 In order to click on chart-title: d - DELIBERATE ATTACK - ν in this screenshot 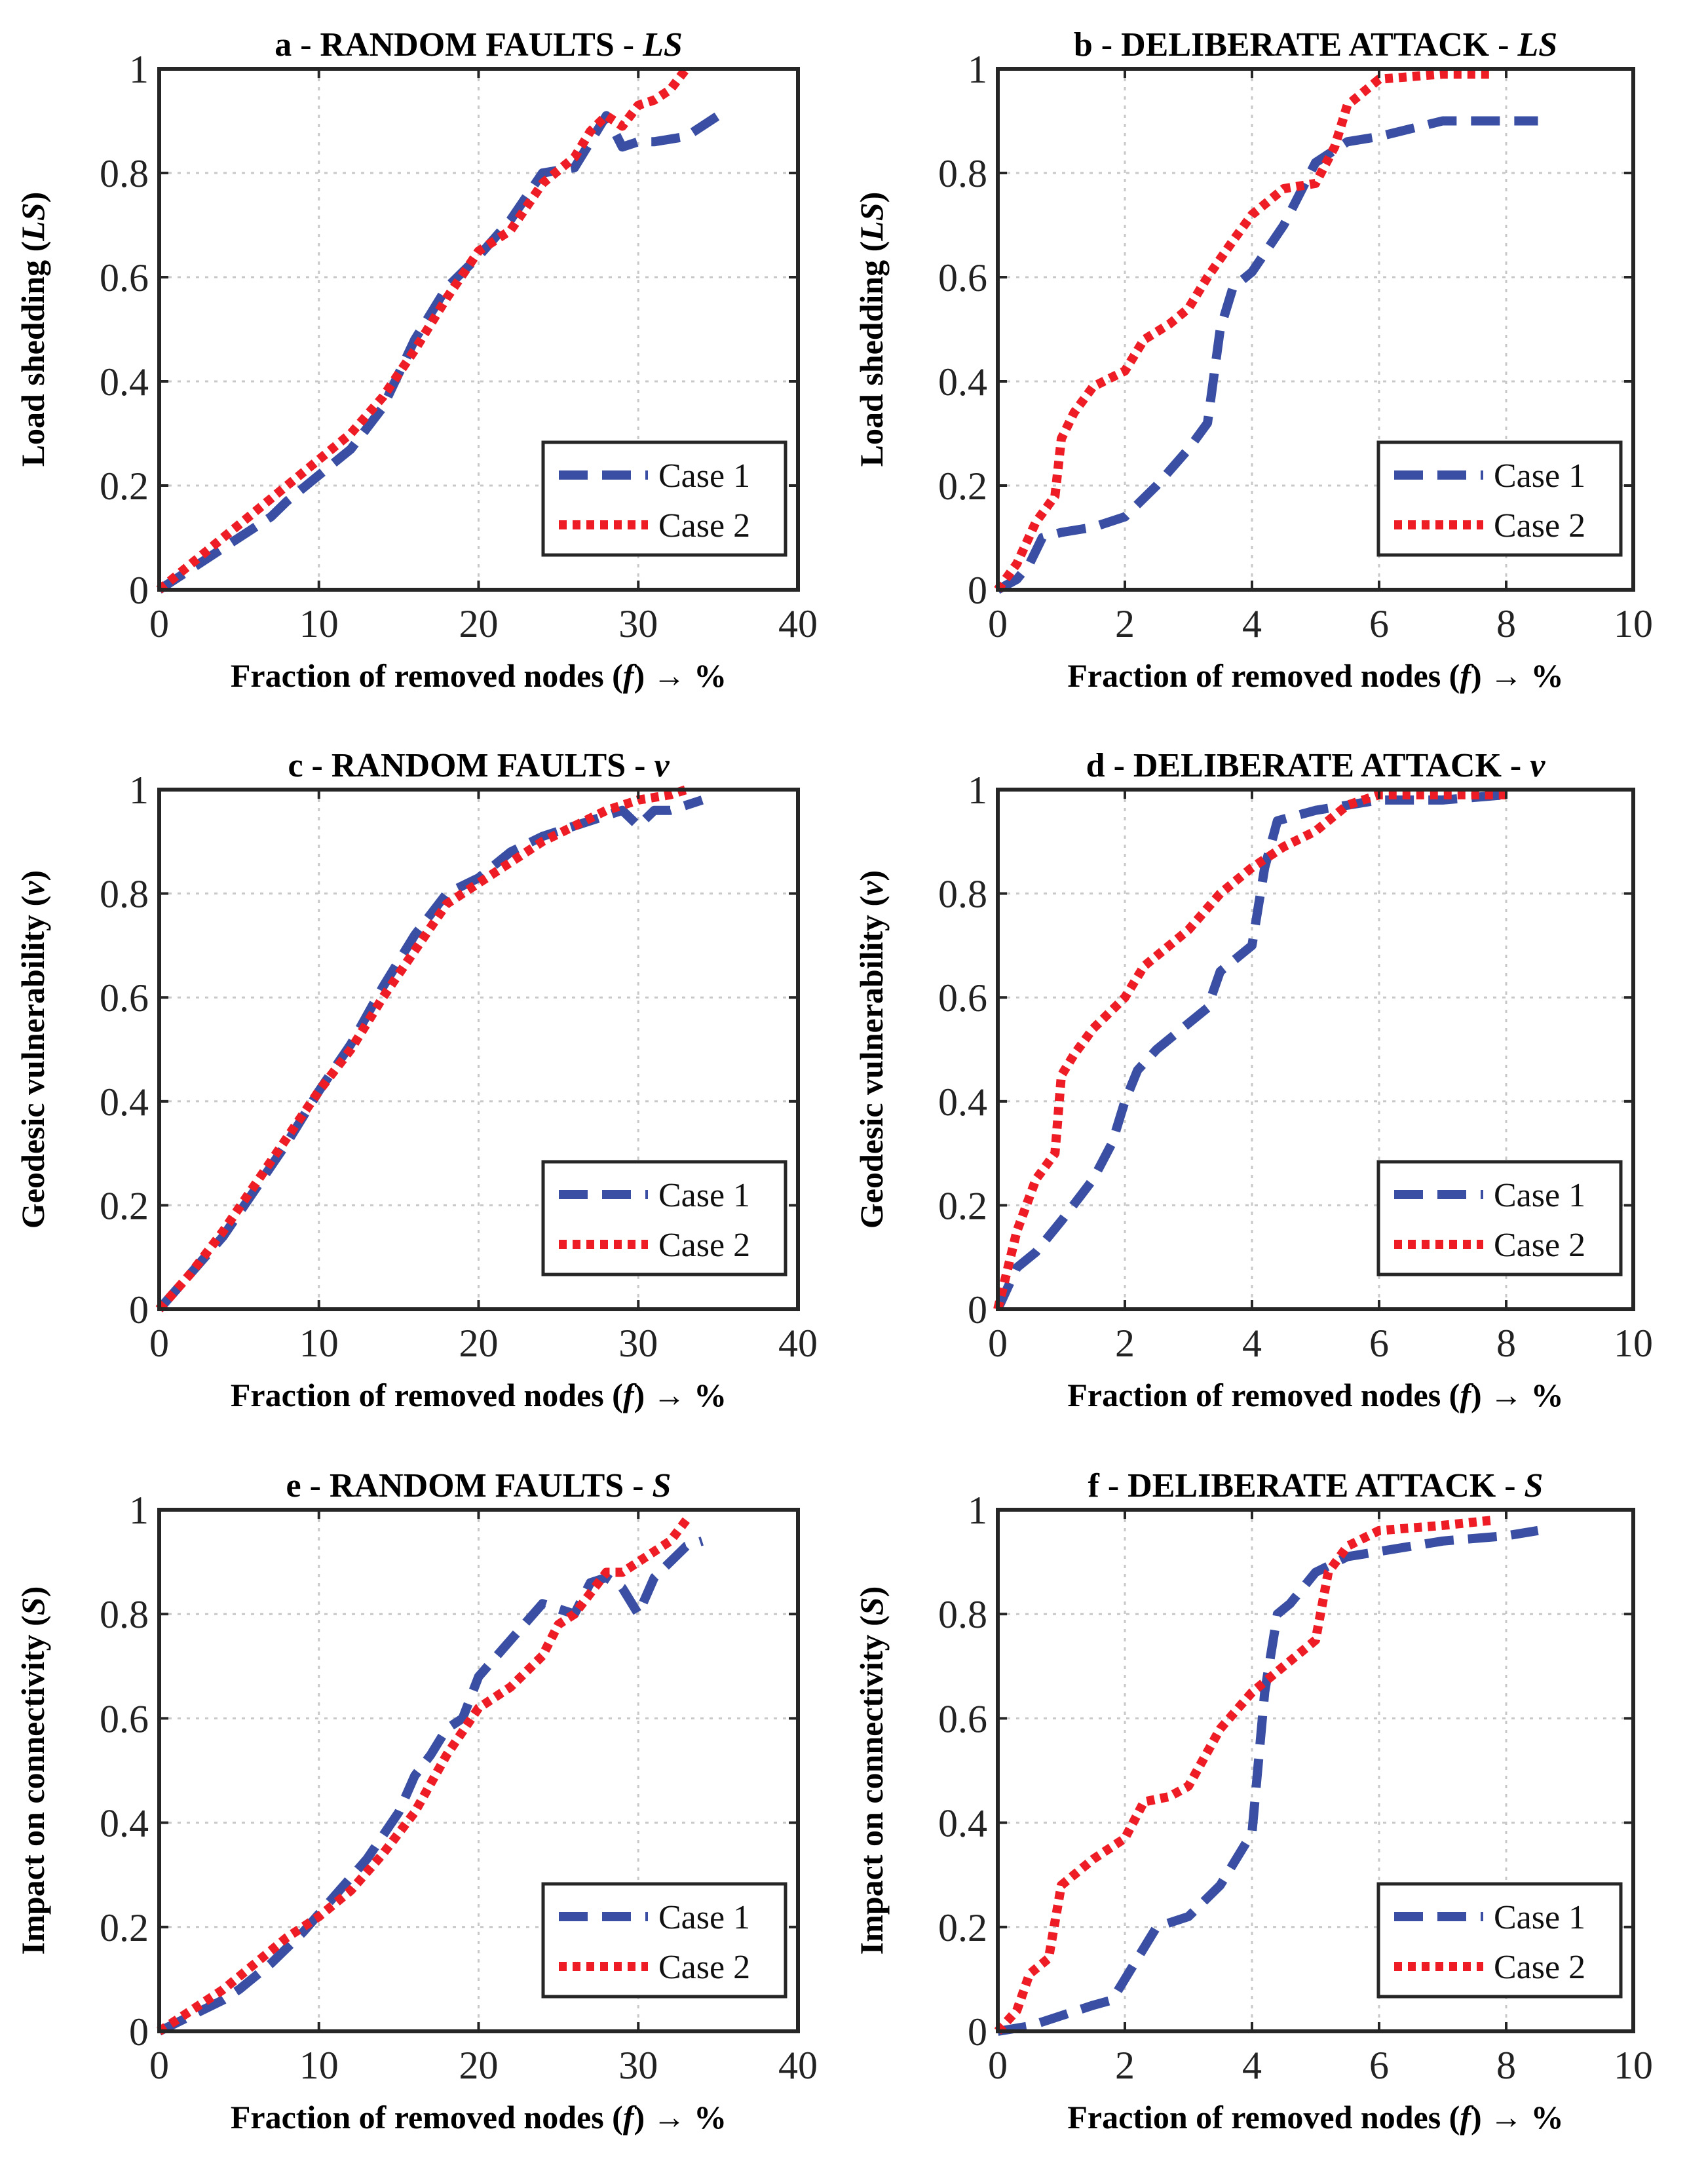, I will do `click(1316, 765)`.